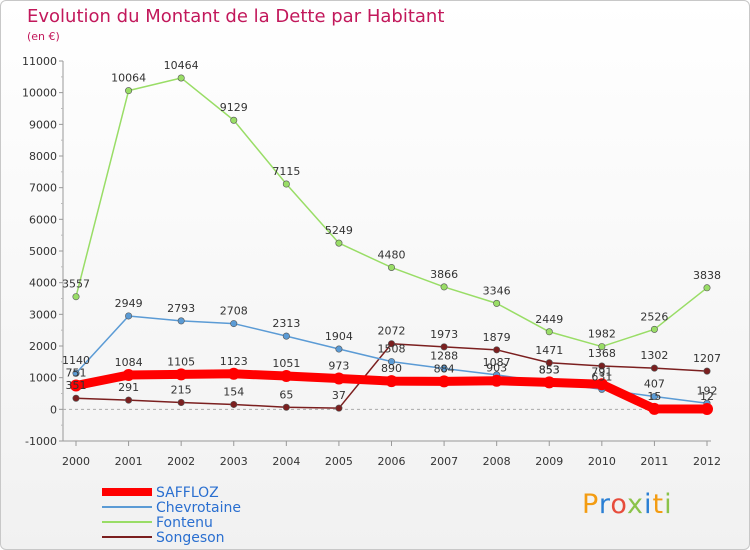 Image resolution: width=750 pixels, height=550 pixels. Describe the element at coordinates (76, 373) in the screenshot. I see `data-label: 751` at that location.